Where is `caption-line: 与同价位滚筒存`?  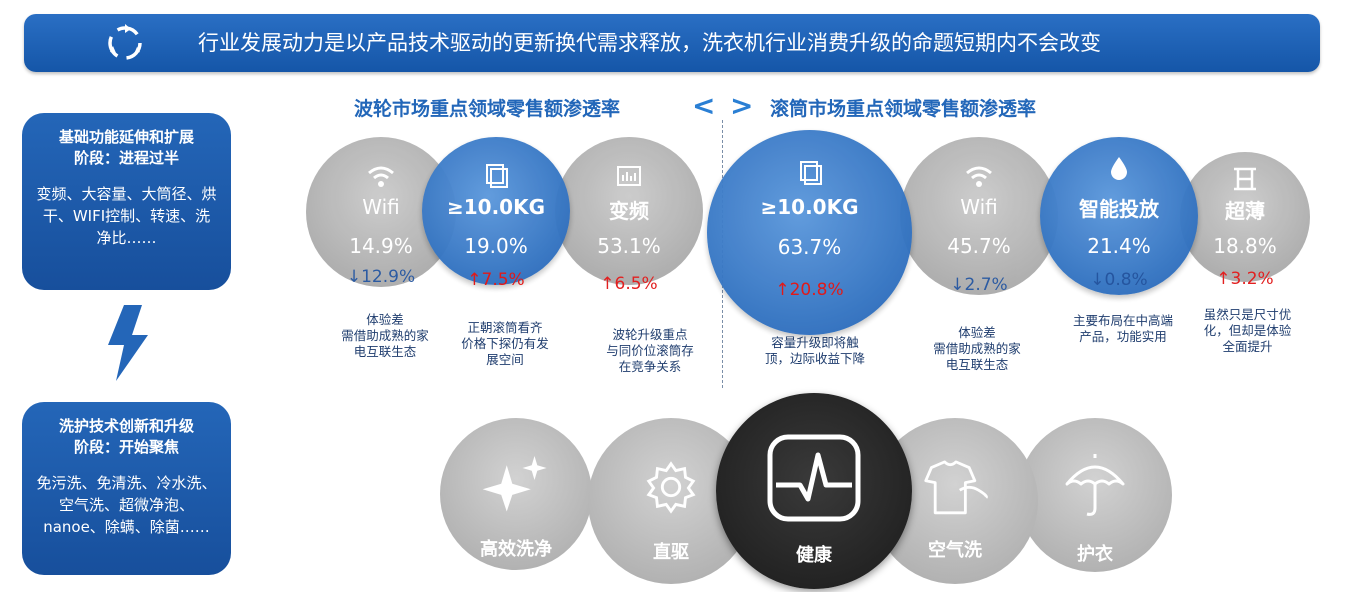
caption-line: 与同价位滚筒存 is located at coordinates (650, 350).